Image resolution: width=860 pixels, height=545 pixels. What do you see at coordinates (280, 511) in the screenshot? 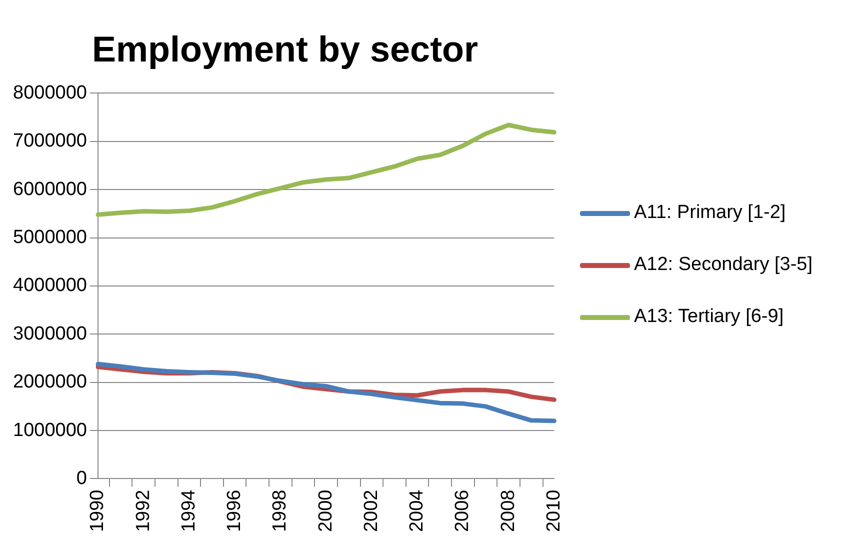
I see `x-tick-label: 1998` at bounding box center [280, 511].